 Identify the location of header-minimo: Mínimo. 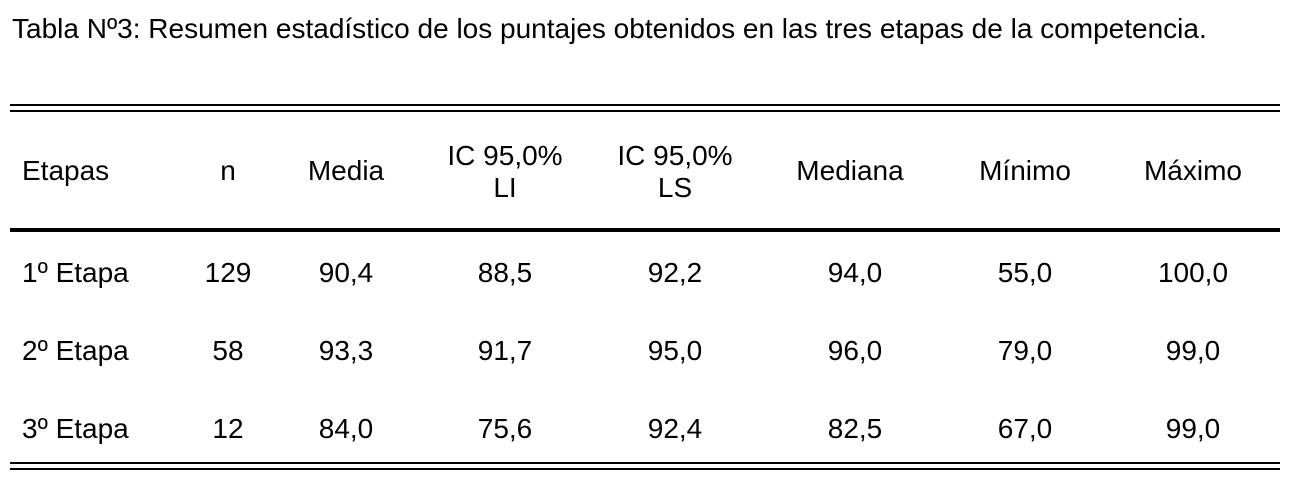
(1025, 170).